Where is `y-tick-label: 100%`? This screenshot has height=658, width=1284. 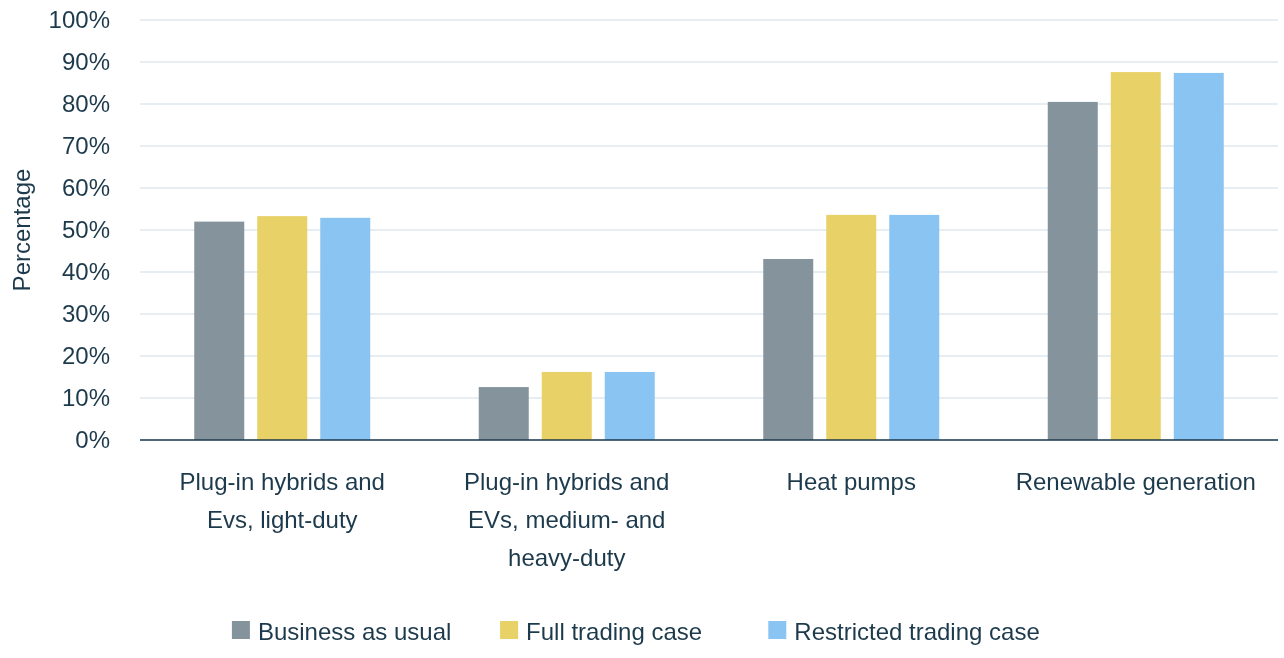
y-tick-label: 100% is located at coordinates (79, 20).